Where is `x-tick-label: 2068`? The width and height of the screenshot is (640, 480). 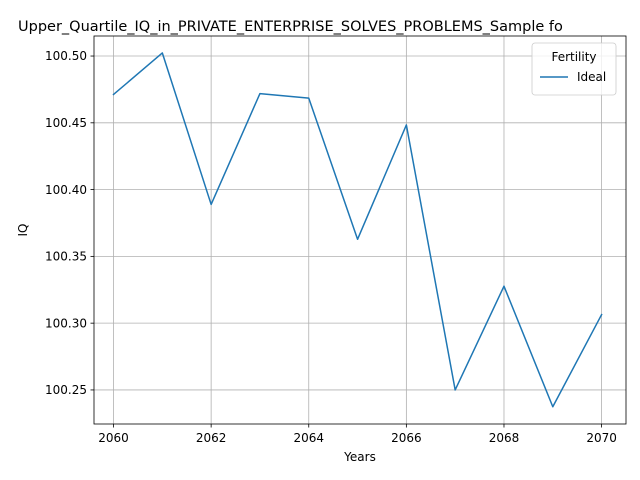
x-tick-label: 2068 is located at coordinates (504, 438).